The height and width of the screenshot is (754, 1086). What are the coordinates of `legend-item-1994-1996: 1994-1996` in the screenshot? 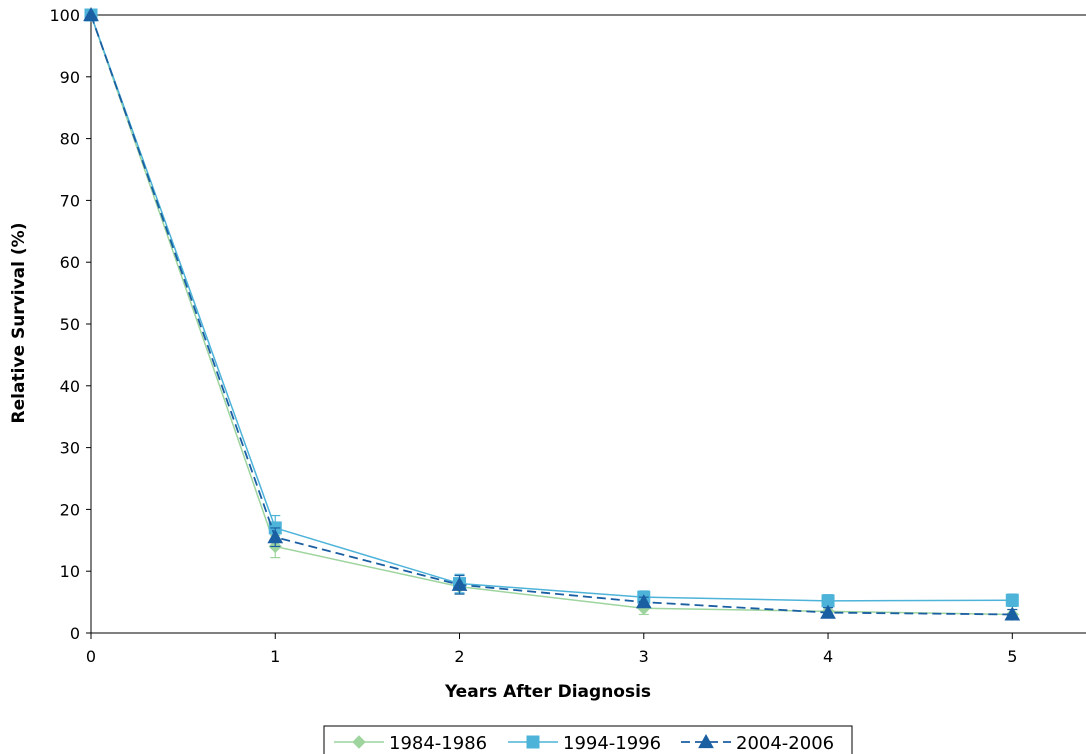 It's located at (584, 743).